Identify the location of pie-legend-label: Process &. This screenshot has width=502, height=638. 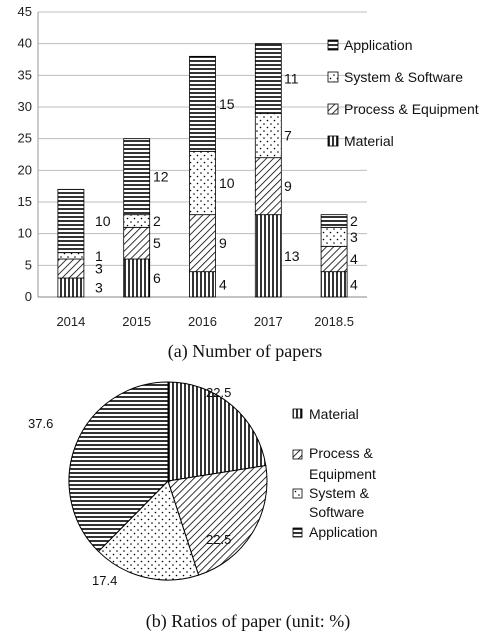
(341, 453).